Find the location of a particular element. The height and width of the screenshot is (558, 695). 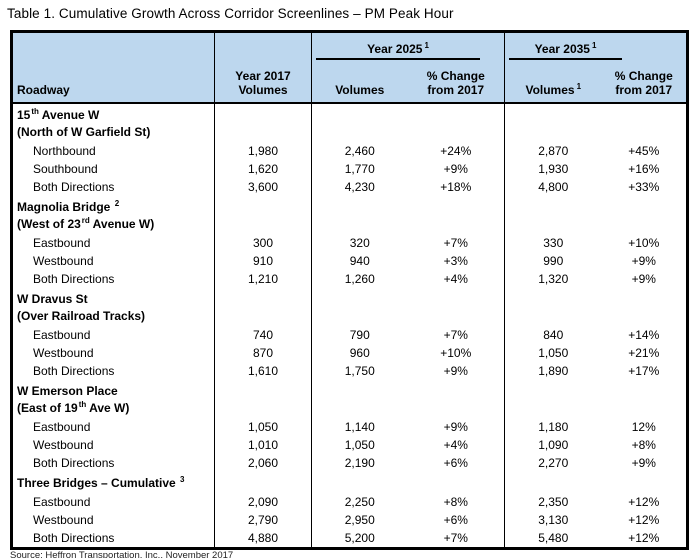

y2035-volume-cell: 5,480 is located at coordinates (553, 537).